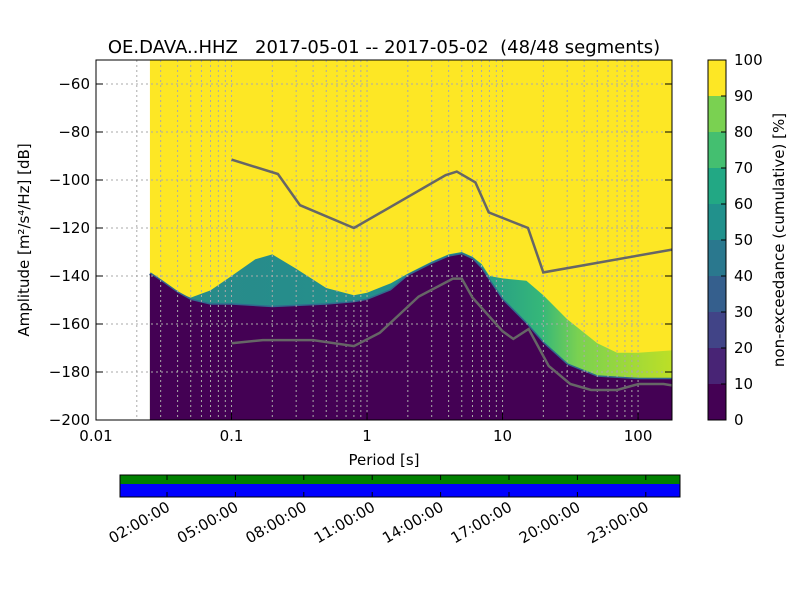  What do you see at coordinates (412, 522) in the screenshot?
I see `coverage-tick-label: 14:00:00` at bounding box center [412, 522].